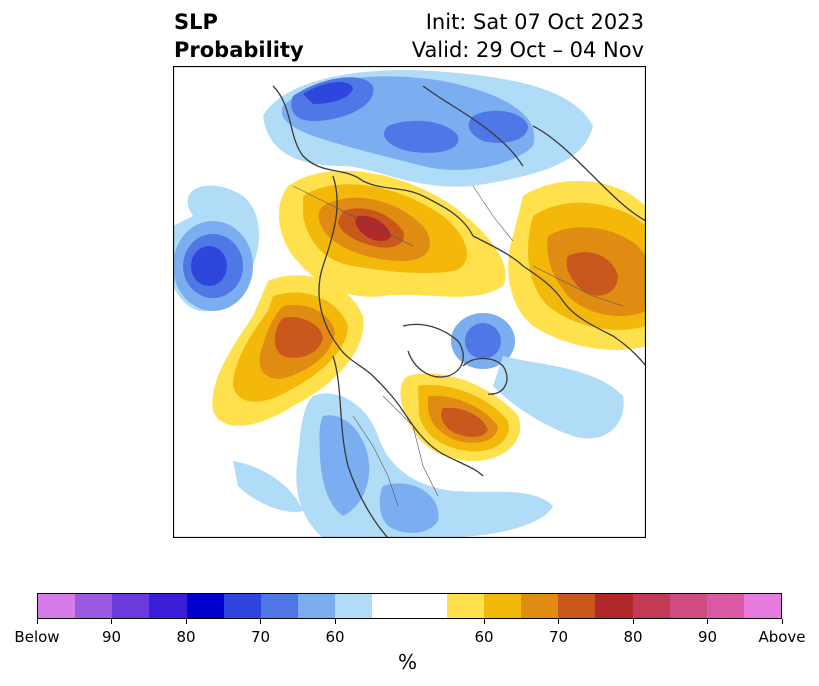 Image resolution: width=819 pixels, height=686 pixels. What do you see at coordinates (782, 637) in the screenshot?
I see `colorbar-tick-label: Above` at bounding box center [782, 637].